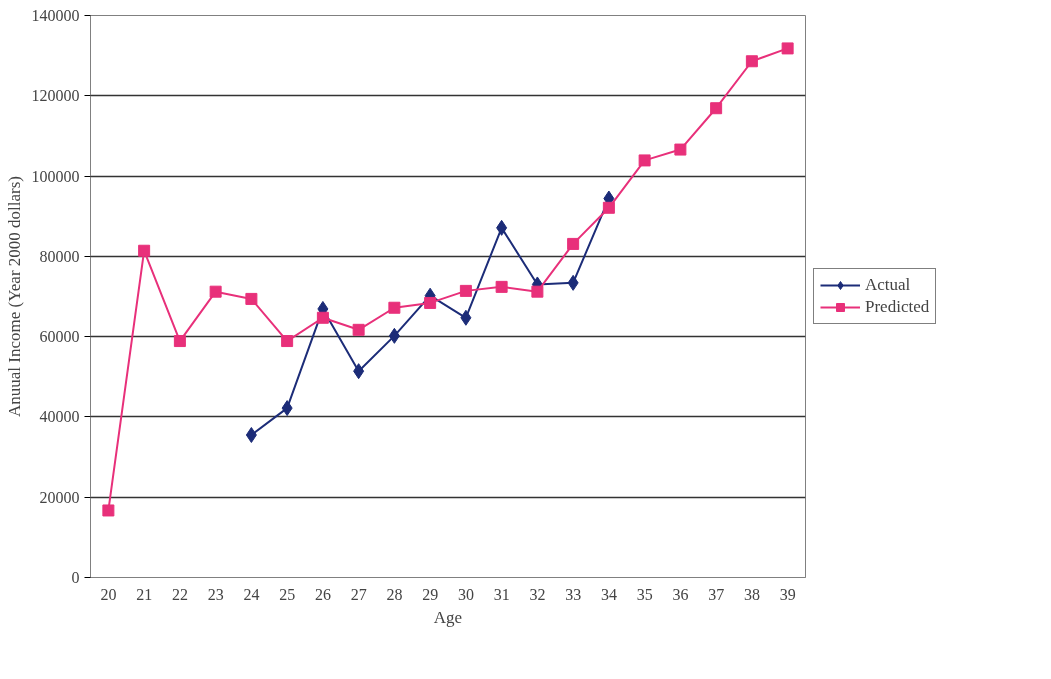 The height and width of the screenshot is (679, 1051). I want to click on legend-label: Actual, so click(888, 285).